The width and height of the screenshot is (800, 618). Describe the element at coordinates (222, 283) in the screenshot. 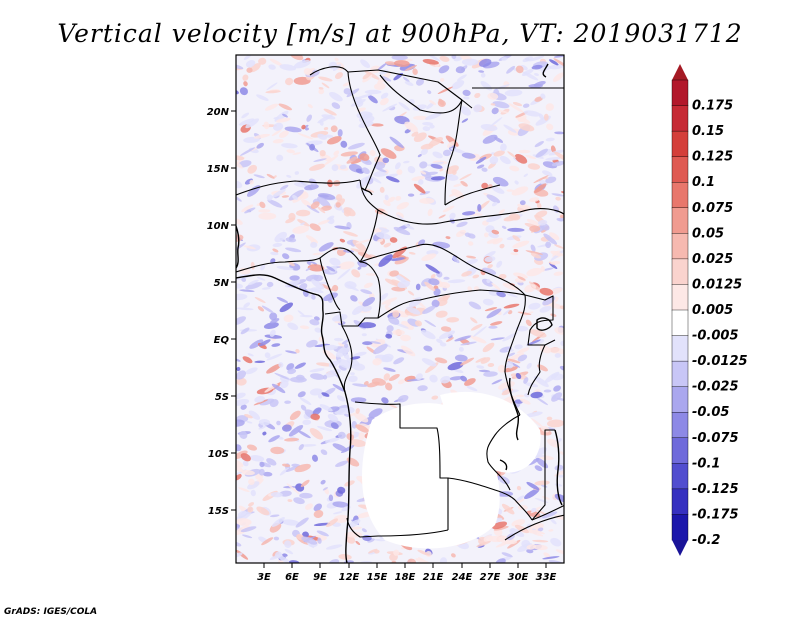

I see `lat-label: 5N` at that location.